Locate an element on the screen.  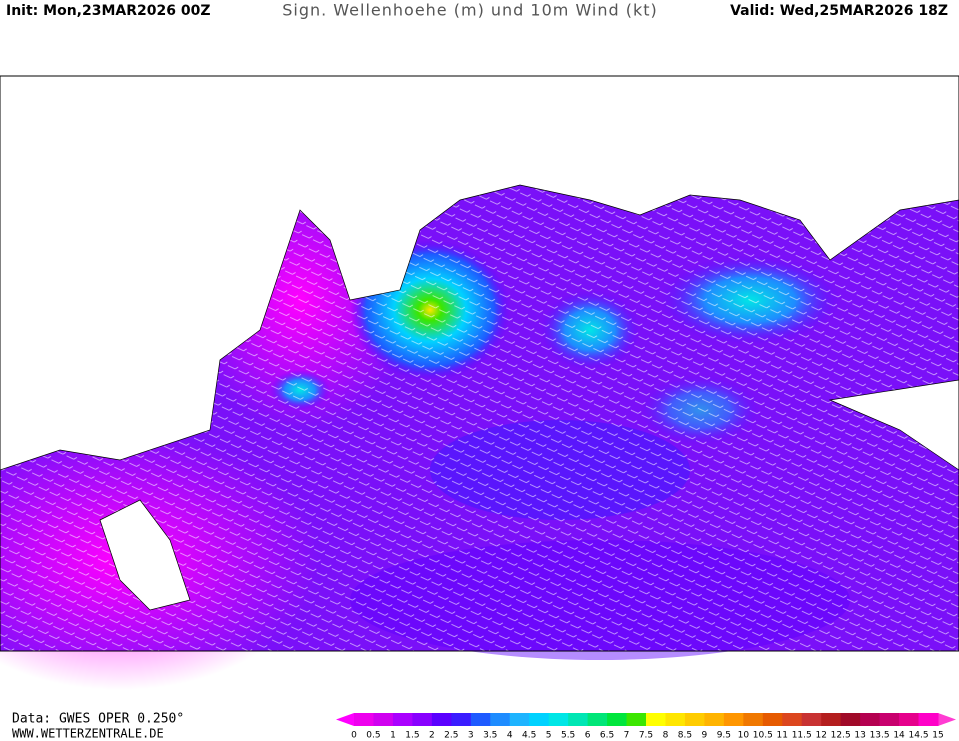
colorbar-tick-label: 0 is located at coordinates (354, 736).